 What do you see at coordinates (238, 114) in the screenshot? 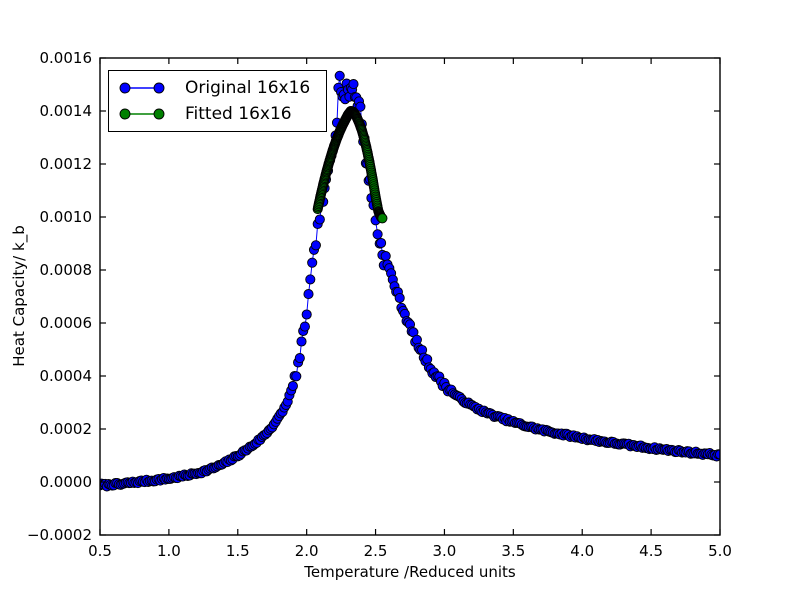
I see `legend-label: Fitted 16x16` at bounding box center [238, 114].